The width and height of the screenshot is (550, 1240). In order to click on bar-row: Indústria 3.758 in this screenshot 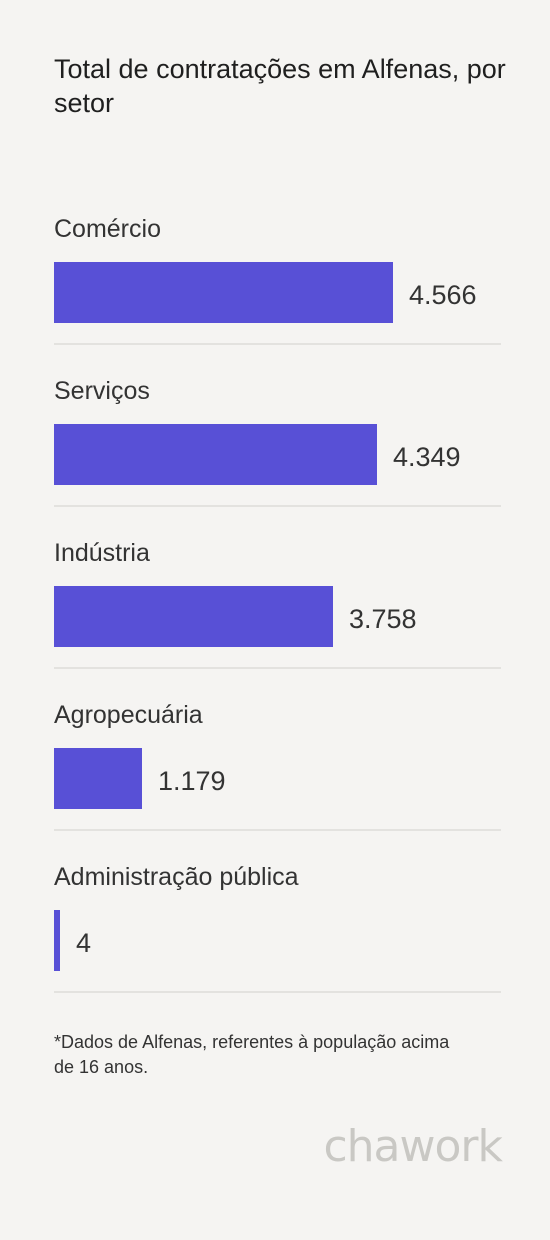, I will do `click(277, 605)`.